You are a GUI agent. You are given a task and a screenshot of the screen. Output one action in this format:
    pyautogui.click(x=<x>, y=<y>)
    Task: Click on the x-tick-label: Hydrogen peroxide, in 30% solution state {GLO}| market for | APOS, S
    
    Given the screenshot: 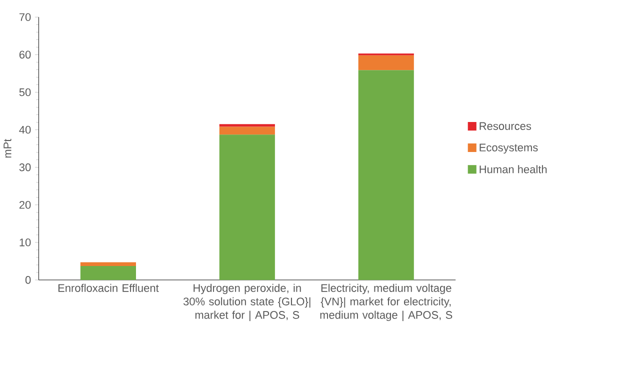 What is the action you would take?
    pyautogui.click(x=246, y=303)
    